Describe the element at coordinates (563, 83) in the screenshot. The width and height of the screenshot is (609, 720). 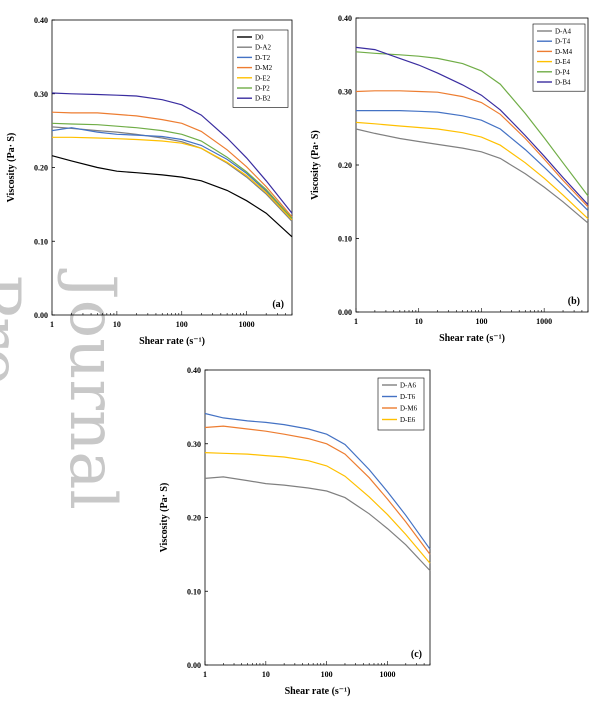
I see `legend-label-d-b4: D-B4` at that location.